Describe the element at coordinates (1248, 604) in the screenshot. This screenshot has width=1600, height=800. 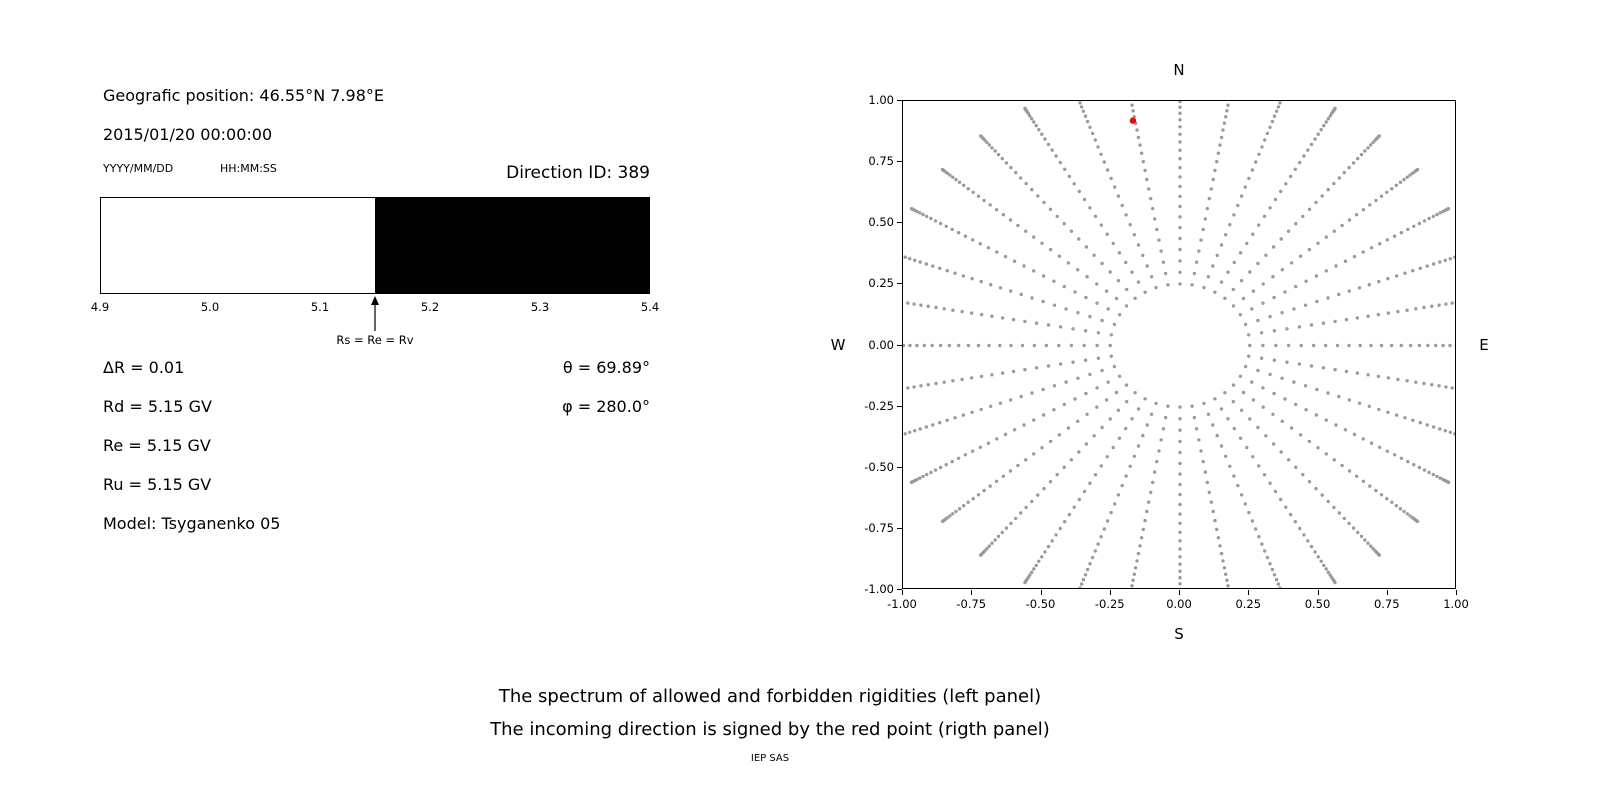
I see `dirmap-x-tick-label: 0.25` at that location.